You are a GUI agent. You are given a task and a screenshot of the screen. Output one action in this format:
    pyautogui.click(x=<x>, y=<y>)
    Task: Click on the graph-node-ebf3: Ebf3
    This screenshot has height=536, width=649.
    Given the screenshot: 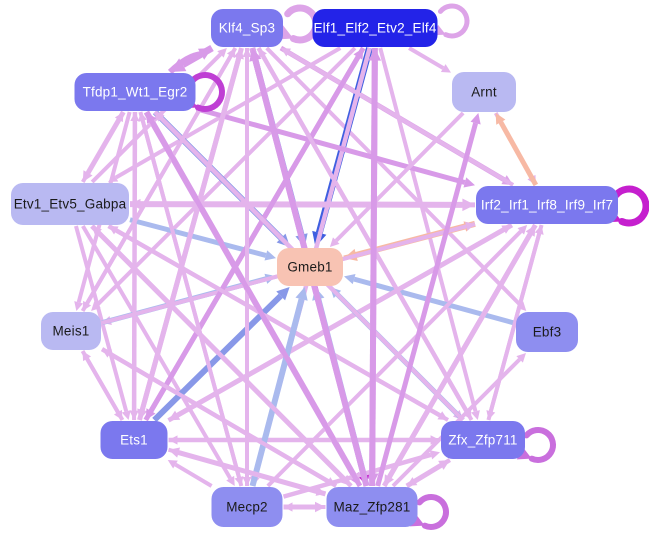 What is the action you would take?
    pyautogui.click(x=547, y=332)
    